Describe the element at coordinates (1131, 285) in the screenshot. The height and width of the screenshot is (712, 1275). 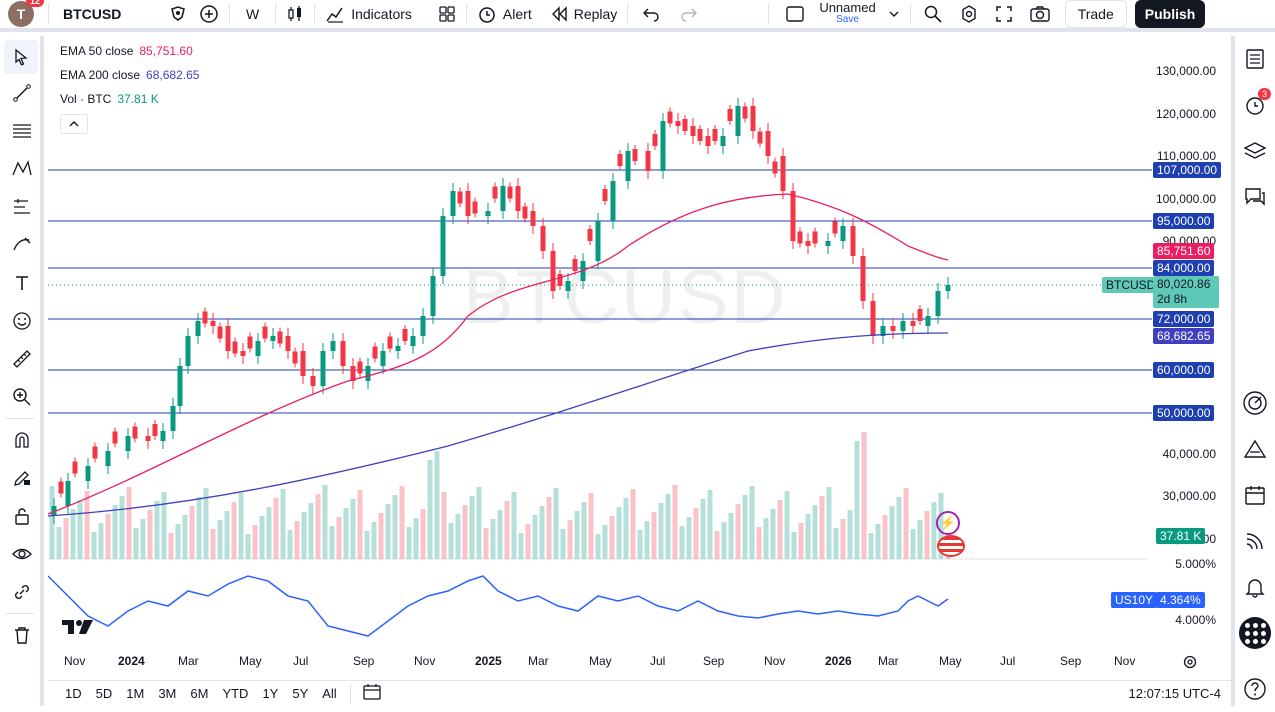
I see `symbol-price-tag: BTCUSD` at that location.